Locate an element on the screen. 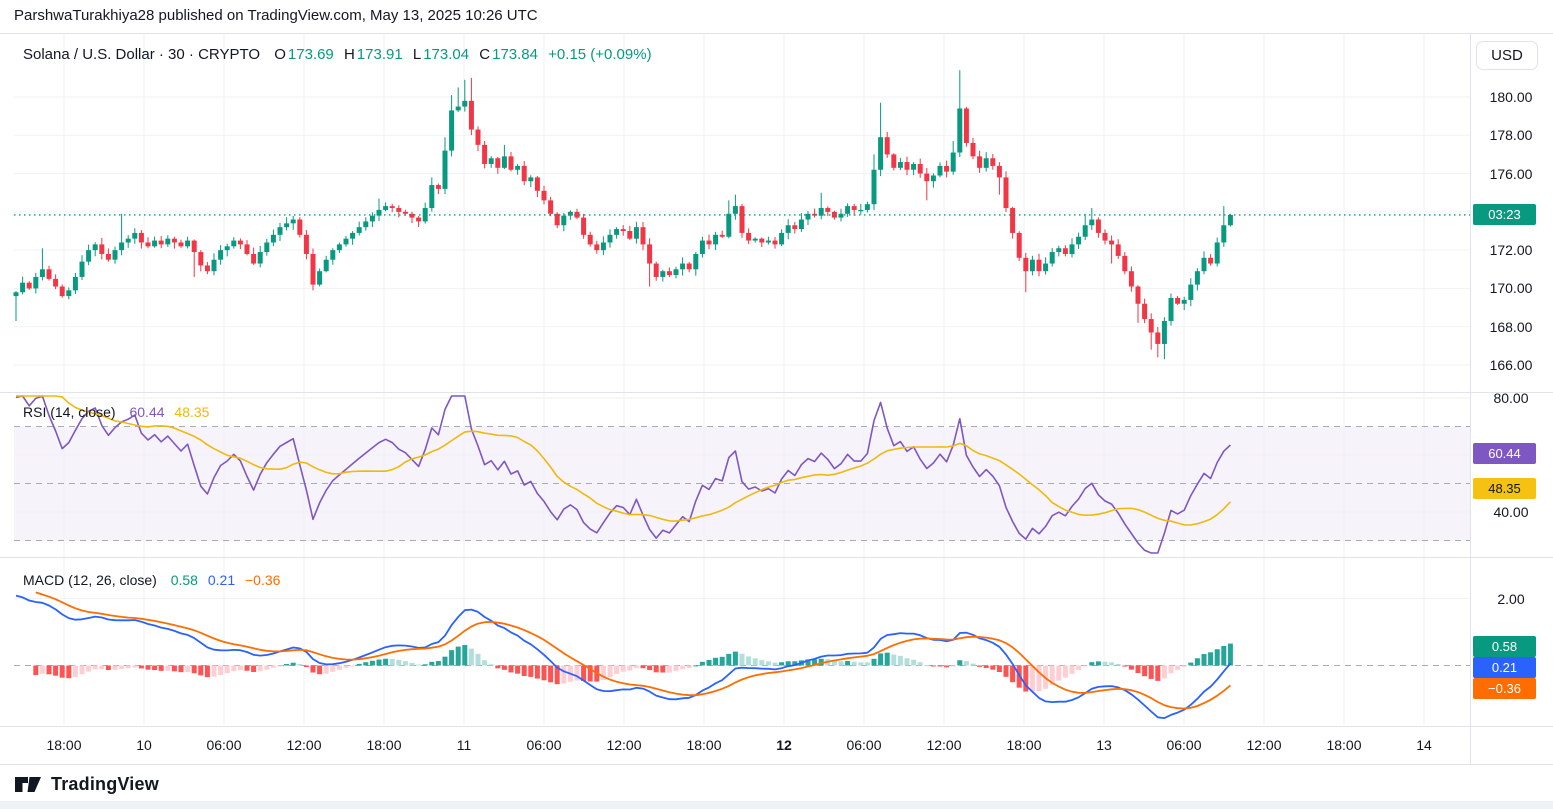 The width and height of the screenshot is (1553, 809). macd-line-value: 0.21 is located at coordinates (221, 580).